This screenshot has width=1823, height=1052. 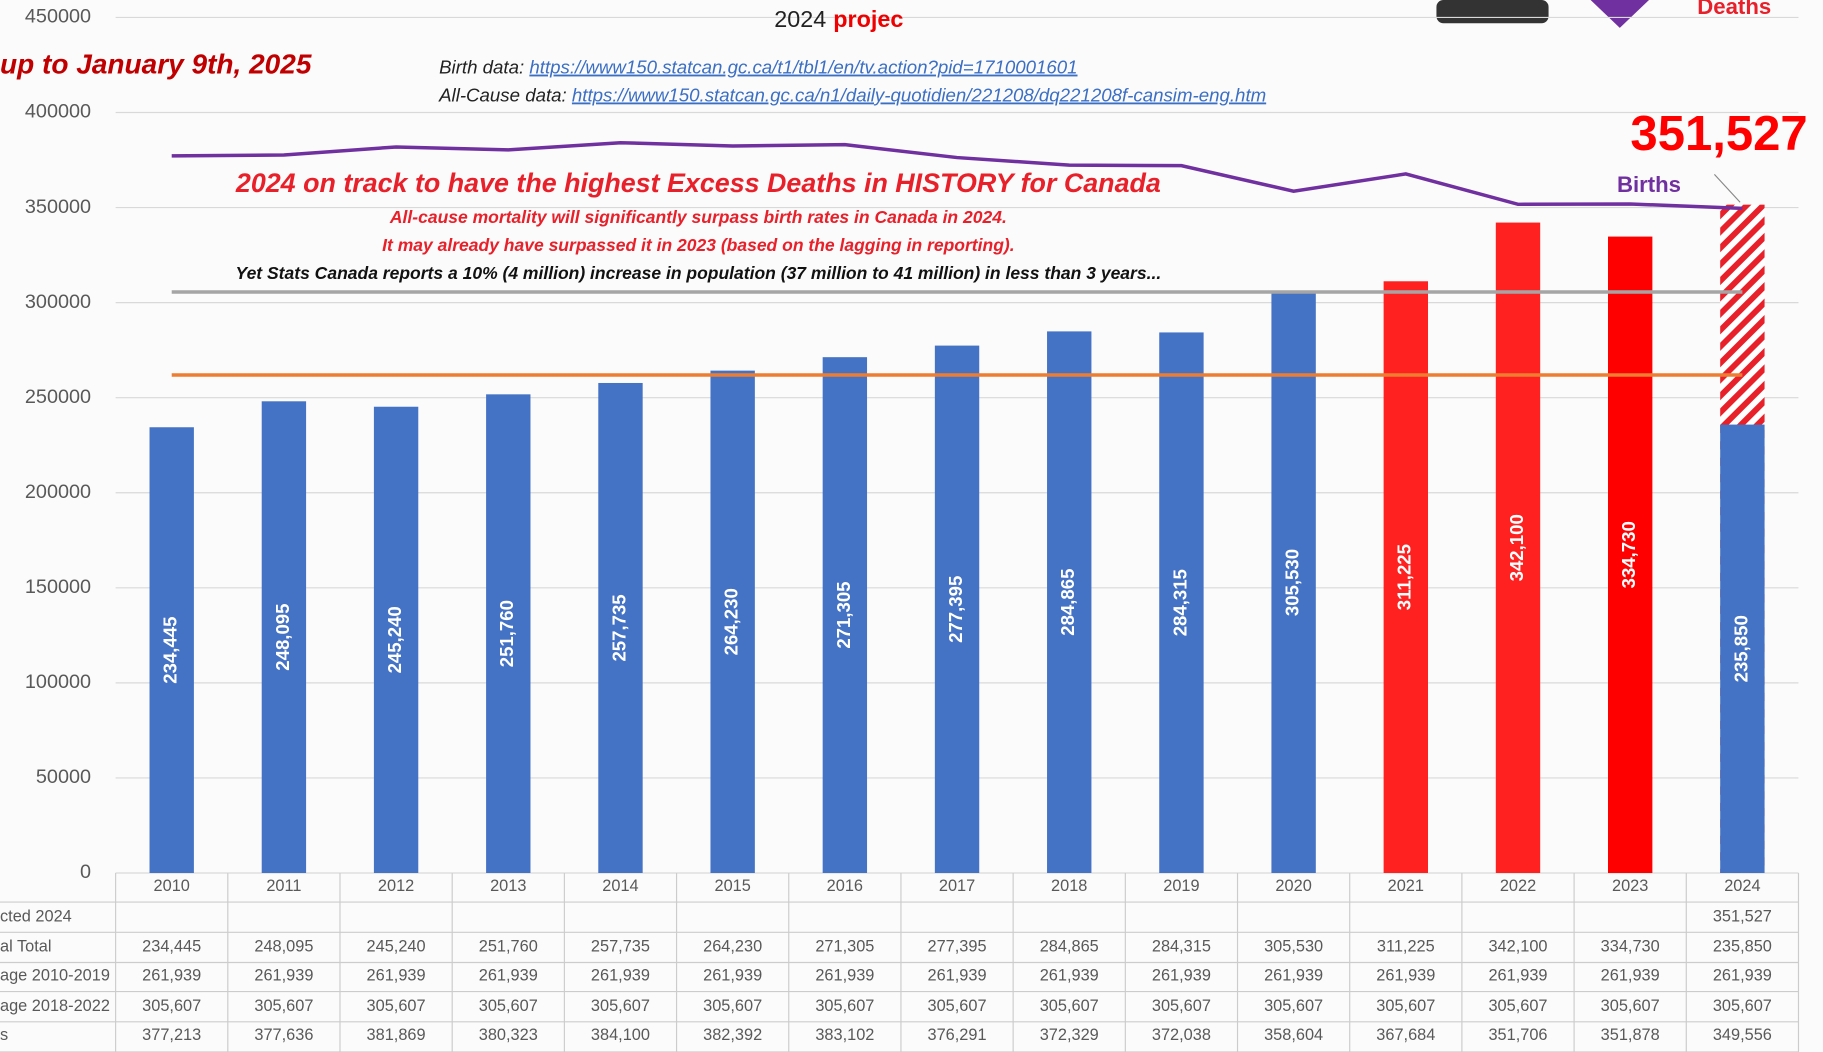 I want to click on pointer, so click(x=1727, y=188).